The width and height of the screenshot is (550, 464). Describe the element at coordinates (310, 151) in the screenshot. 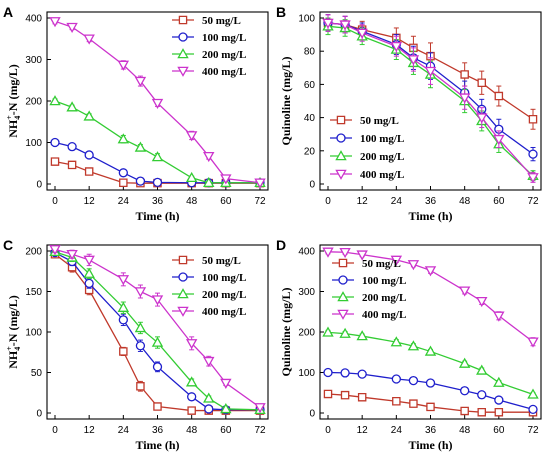

I see `y-tick-label: 20` at that location.